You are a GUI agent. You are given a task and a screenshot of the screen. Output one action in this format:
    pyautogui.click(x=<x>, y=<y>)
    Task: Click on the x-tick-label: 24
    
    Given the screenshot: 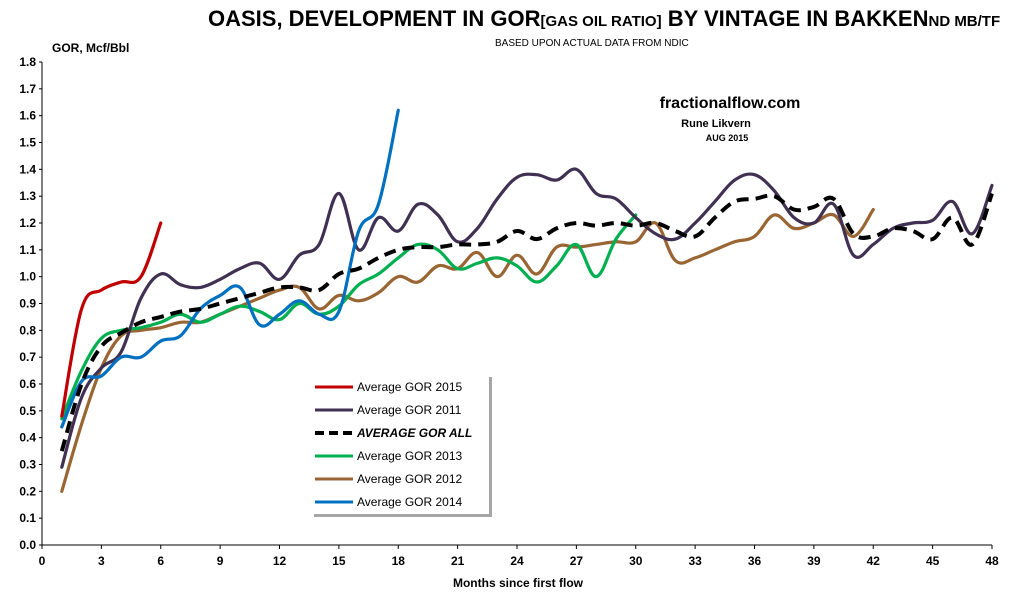 What is the action you would take?
    pyautogui.click(x=517, y=561)
    